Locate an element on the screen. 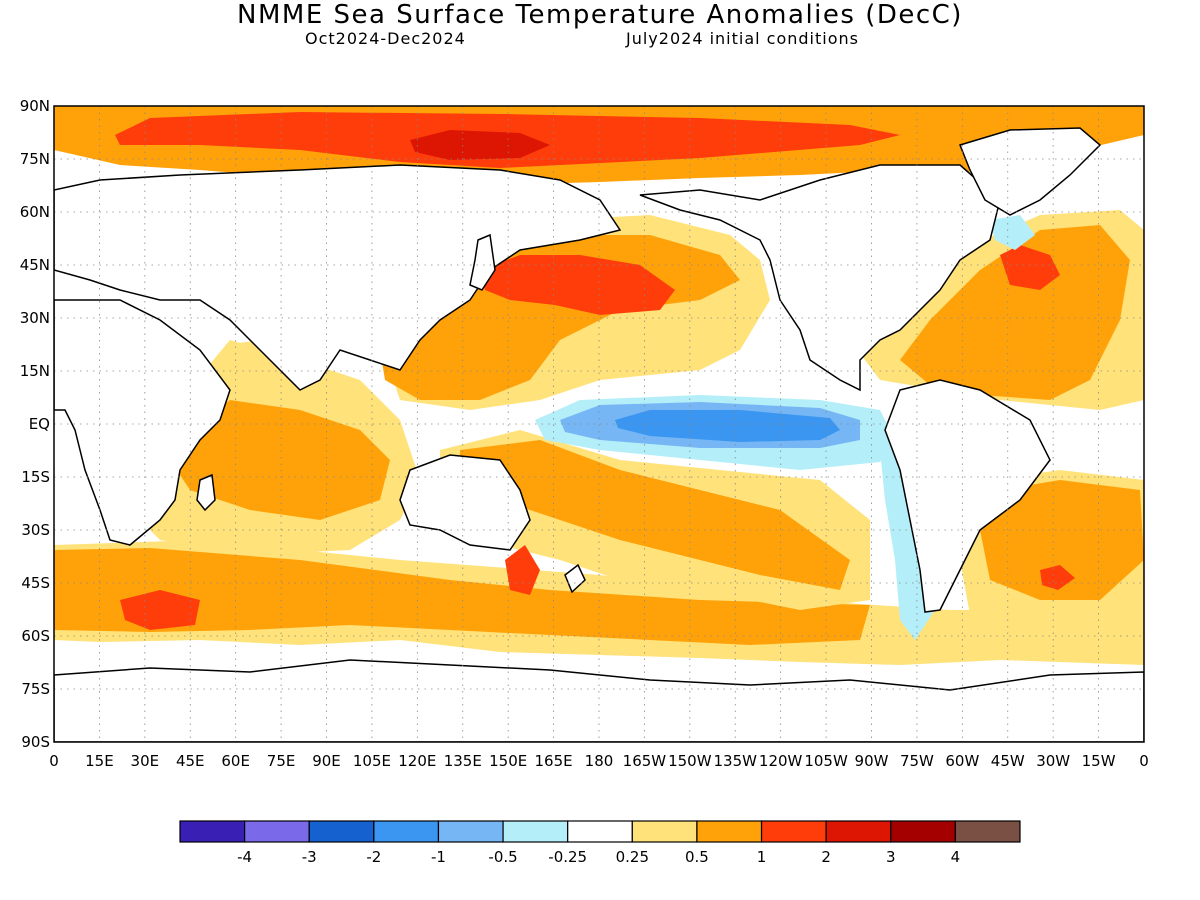 This screenshot has width=1200, height=900. colorbar-label: 0.25 is located at coordinates (632, 857).